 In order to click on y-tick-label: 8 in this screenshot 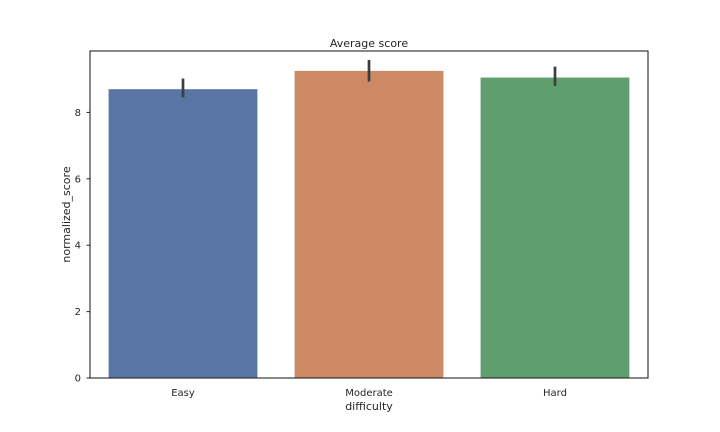, I will do `click(78, 113)`.